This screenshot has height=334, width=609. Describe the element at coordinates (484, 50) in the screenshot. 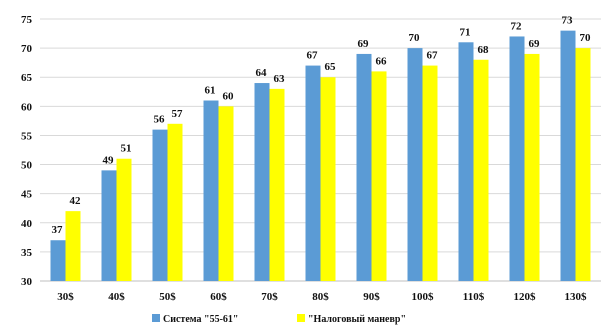

I see `data-label: 68` at that location.